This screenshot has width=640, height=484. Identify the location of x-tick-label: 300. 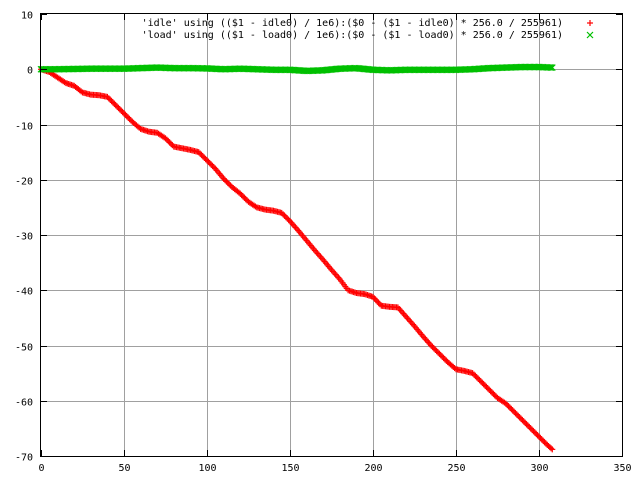
(539, 468).